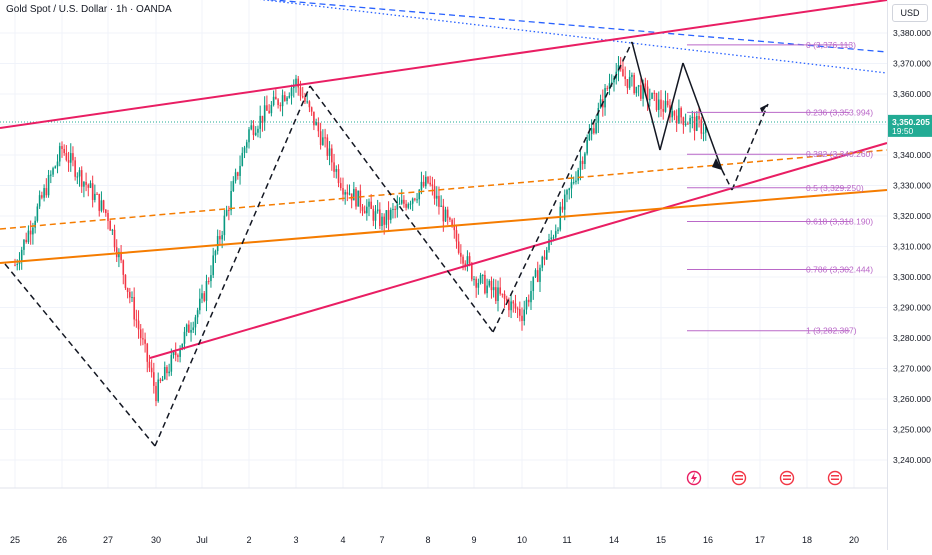 This screenshot has width=932, height=555. I want to click on x-tick-label: 11, so click(566, 540).